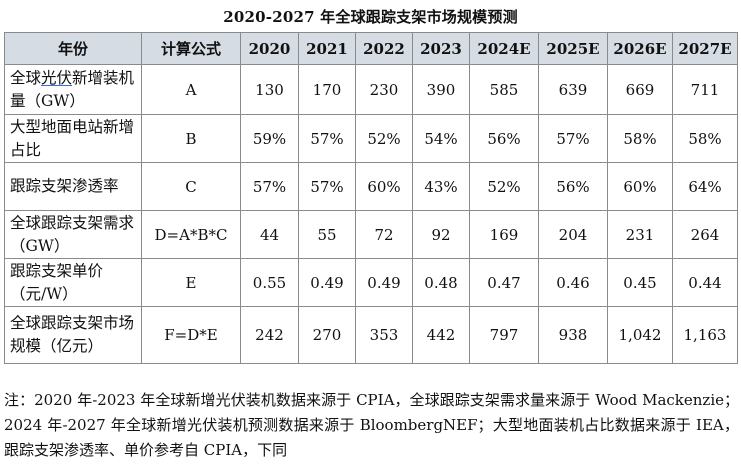 The width and height of the screenshot is (741, 474). I want to click on value-cell: 1,163, so click(705, 335).